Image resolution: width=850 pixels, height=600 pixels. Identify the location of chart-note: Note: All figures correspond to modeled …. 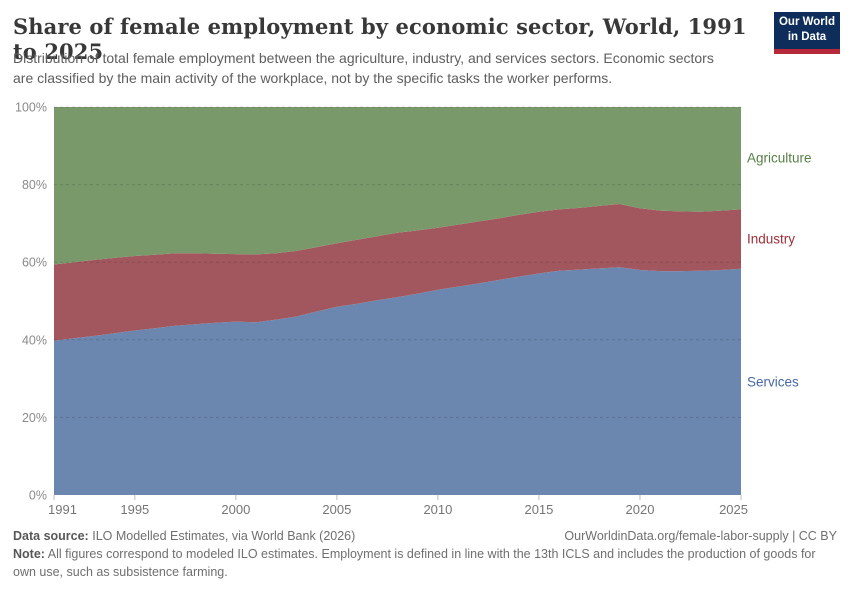
(425, 563).